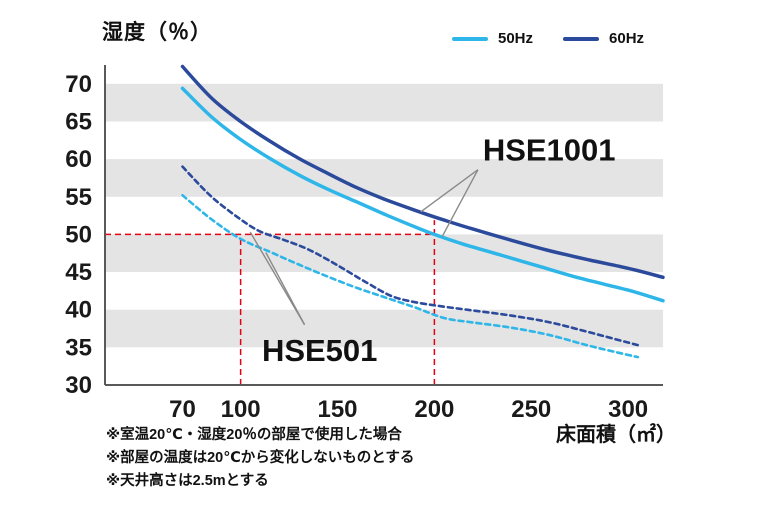 The image size is (780, 520). Describe the element at coordinates (492, 38) in the screenshot. I see `legend-item-50hz: 50Hz` at that location.